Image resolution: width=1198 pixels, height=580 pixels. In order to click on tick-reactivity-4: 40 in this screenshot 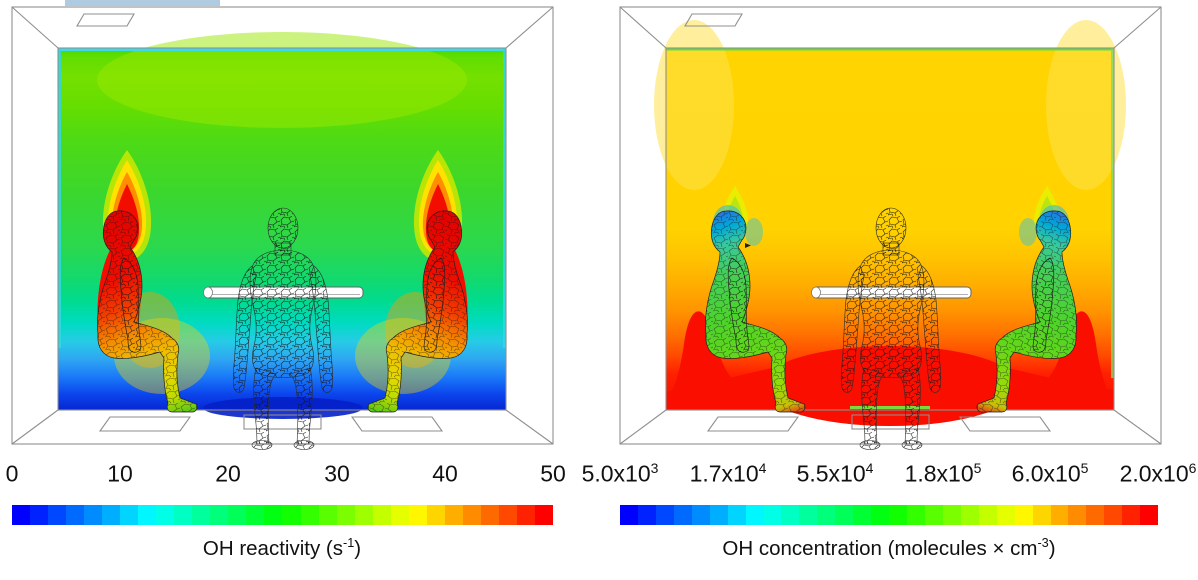, I will do `click(445, 474)`.